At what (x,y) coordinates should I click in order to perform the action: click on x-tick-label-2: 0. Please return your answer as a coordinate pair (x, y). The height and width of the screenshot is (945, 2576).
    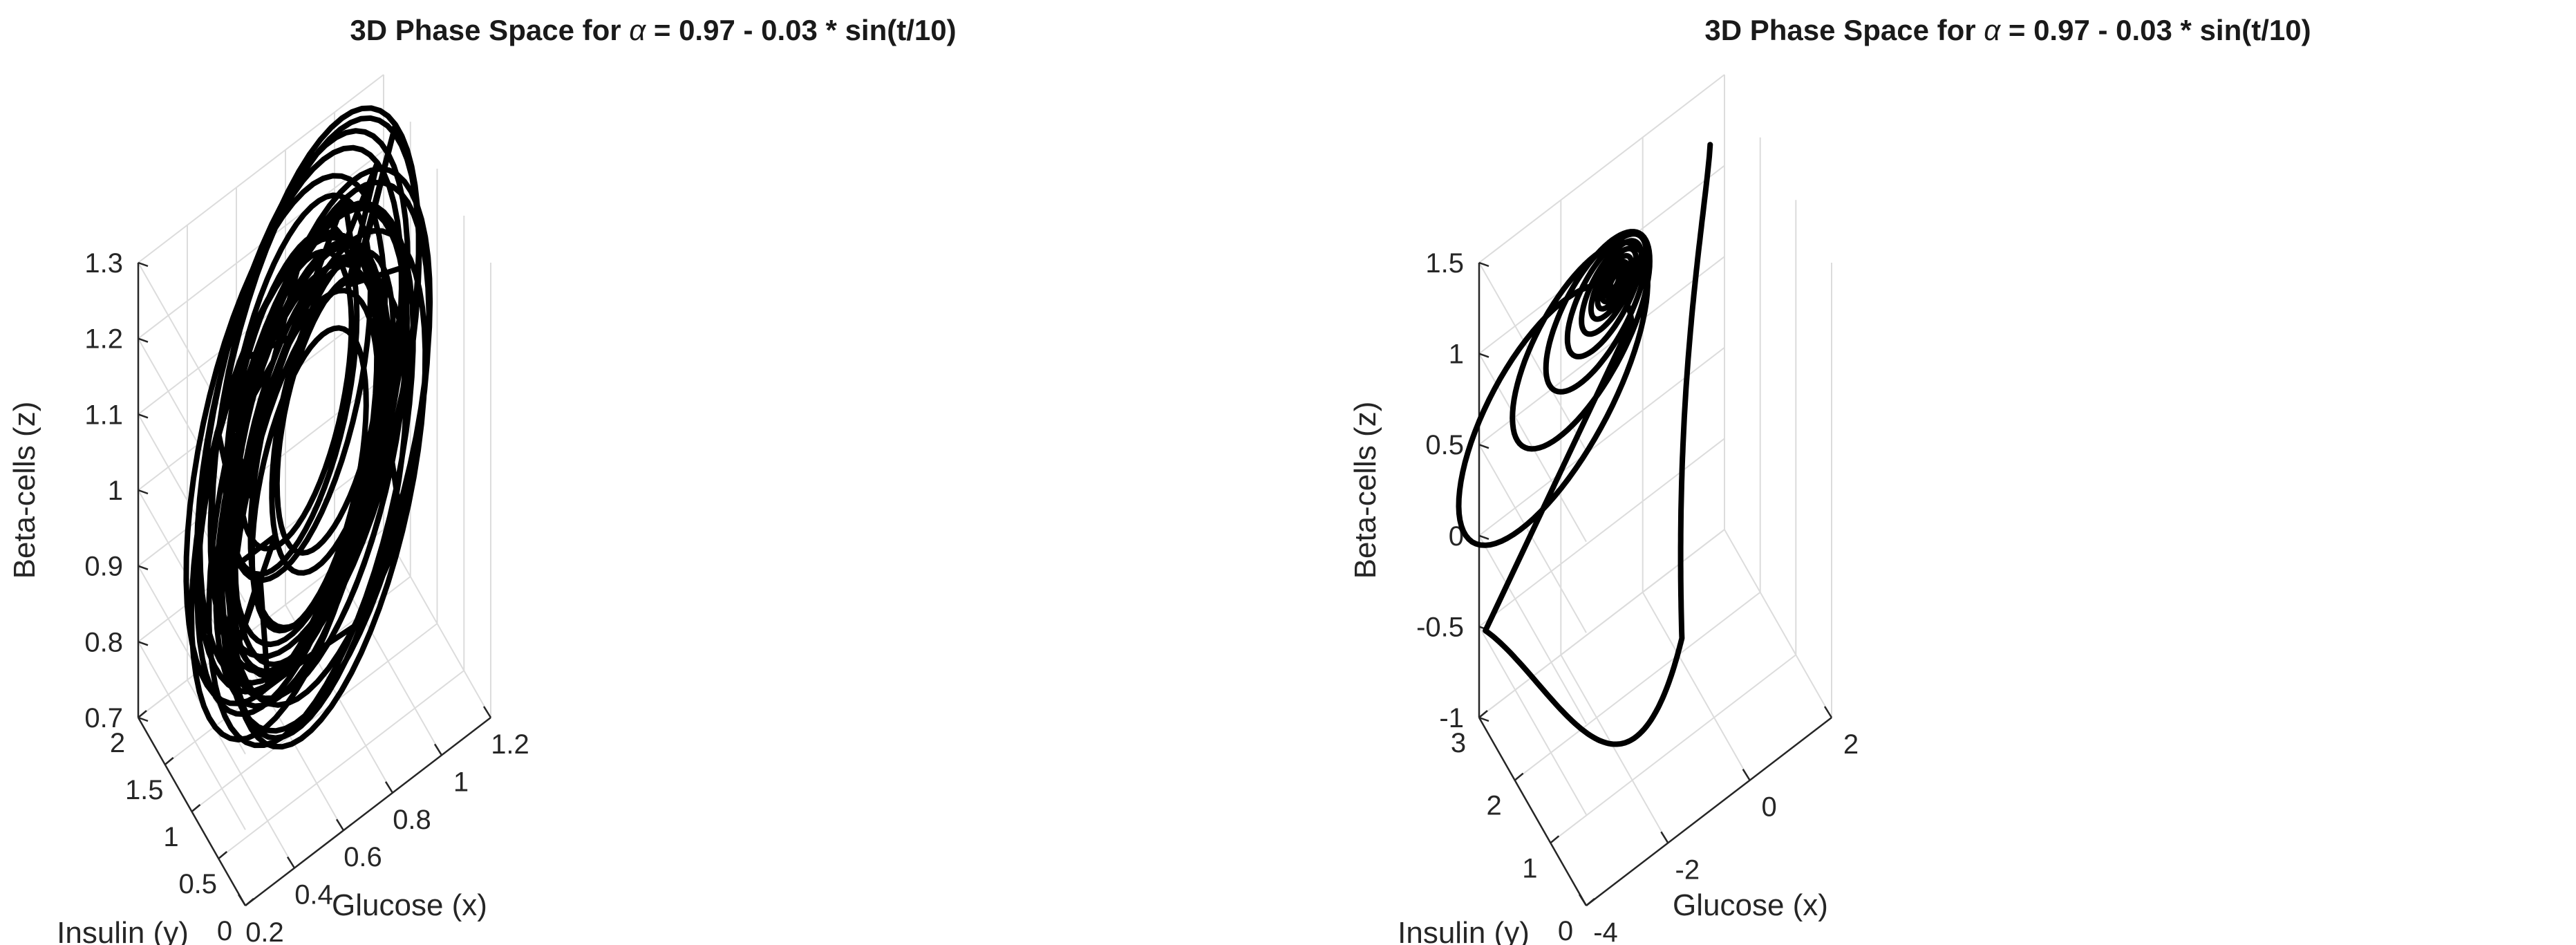
    Looking at the image, I should click on (1769, 807).